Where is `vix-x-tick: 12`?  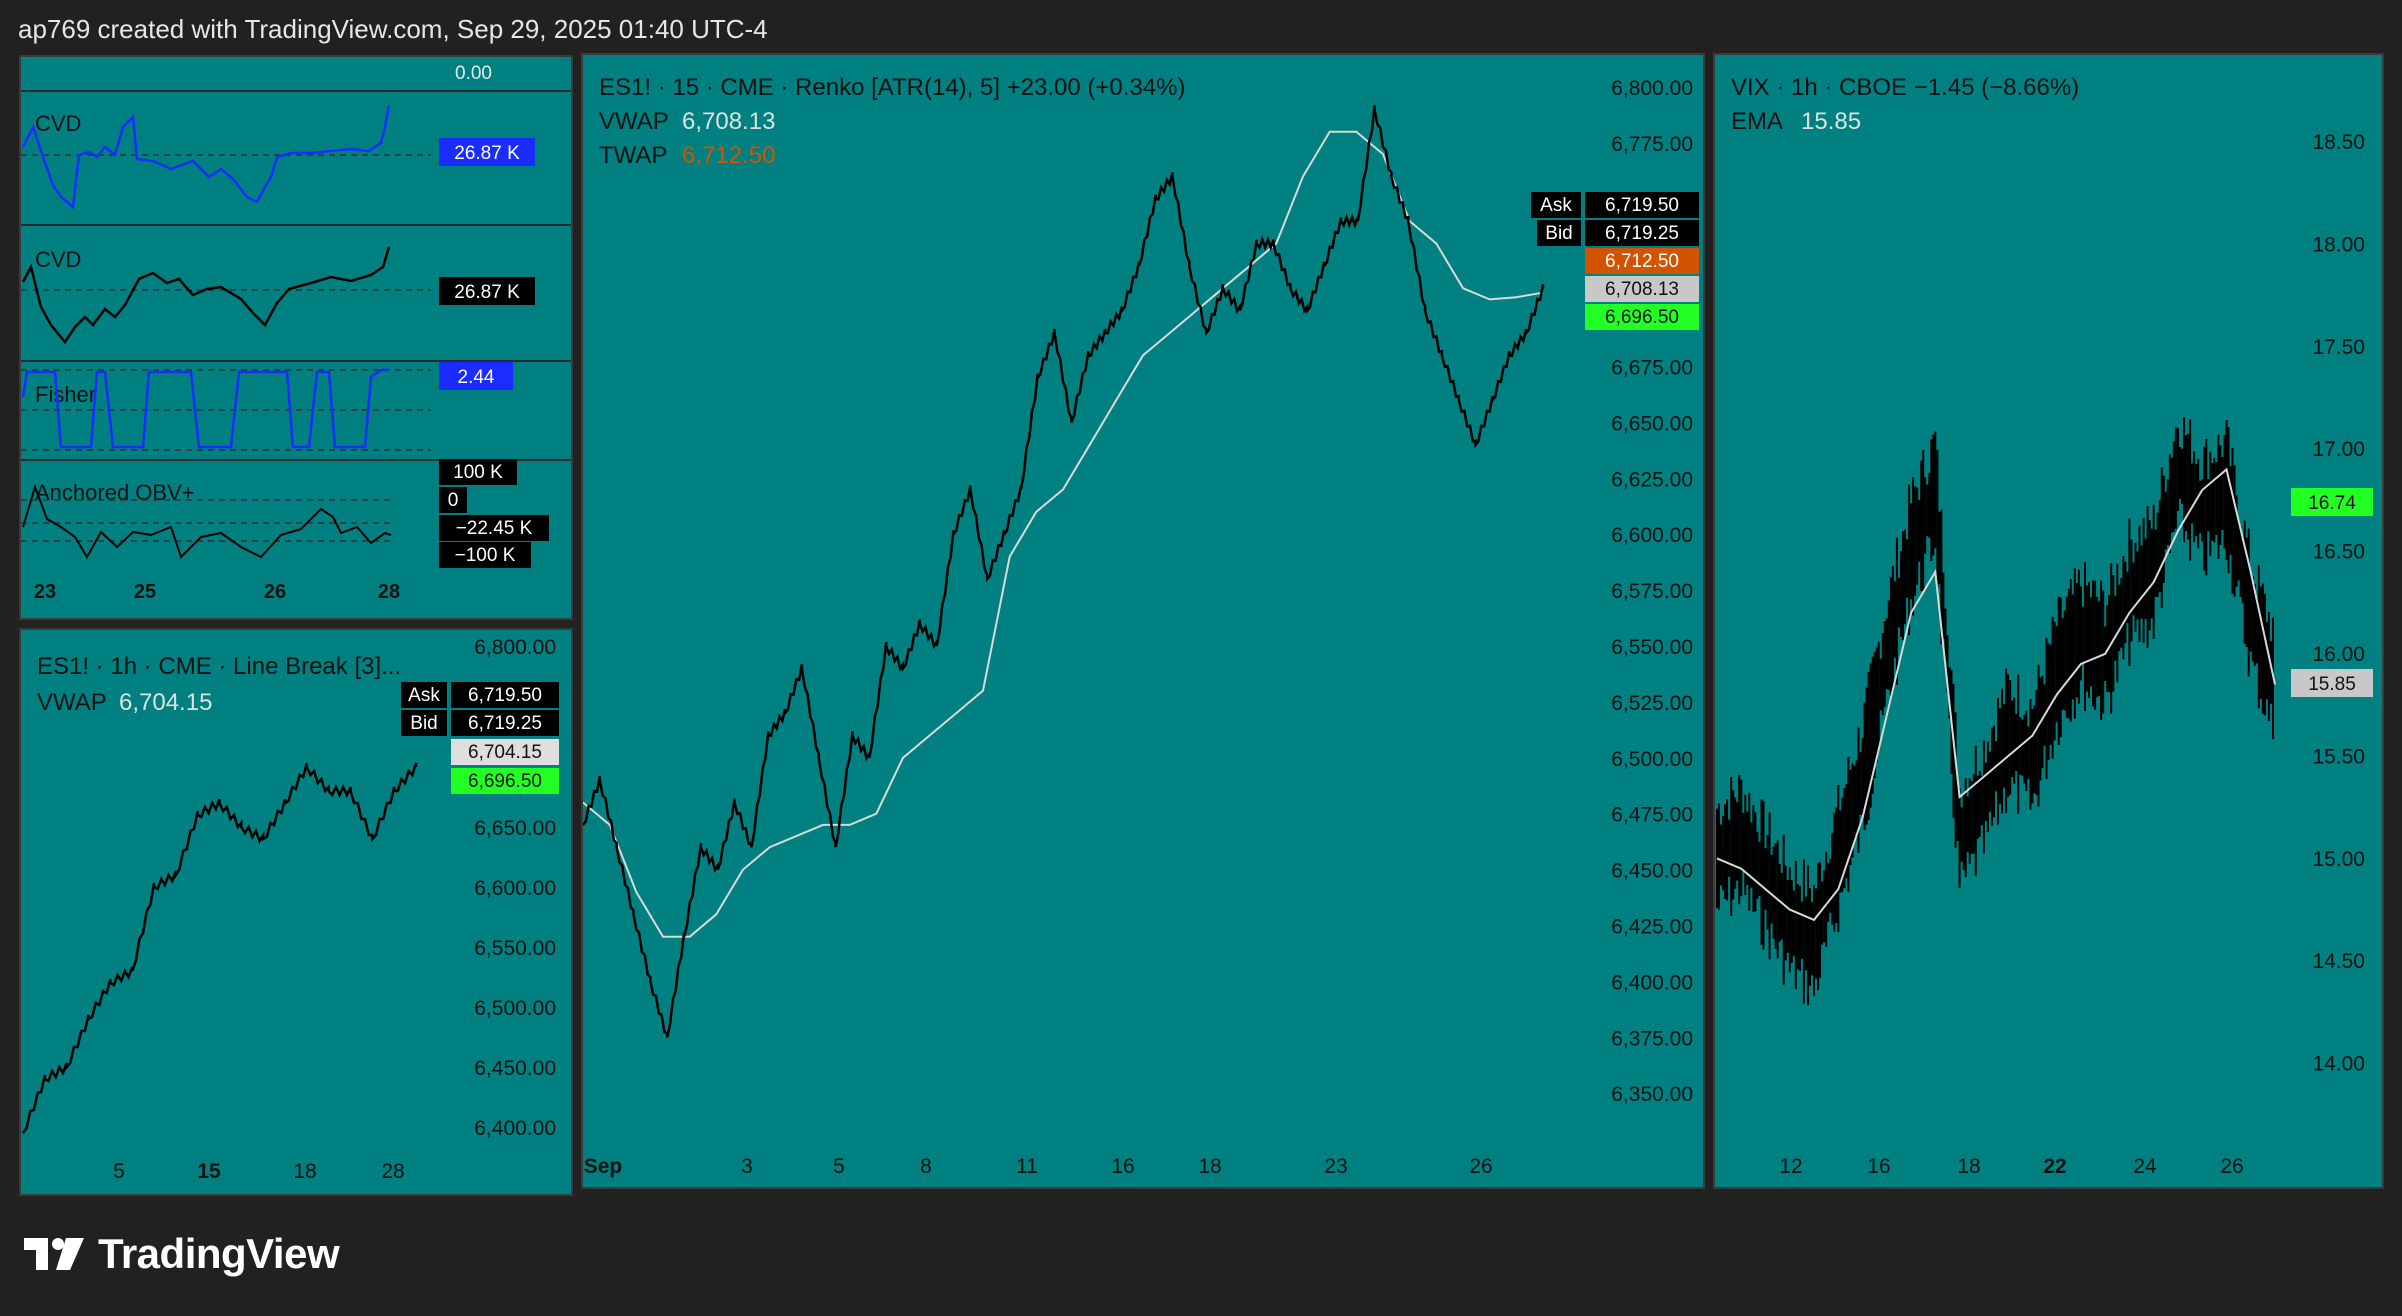
vix-x-tick: 12 is located at coordinates (1790, 1166).